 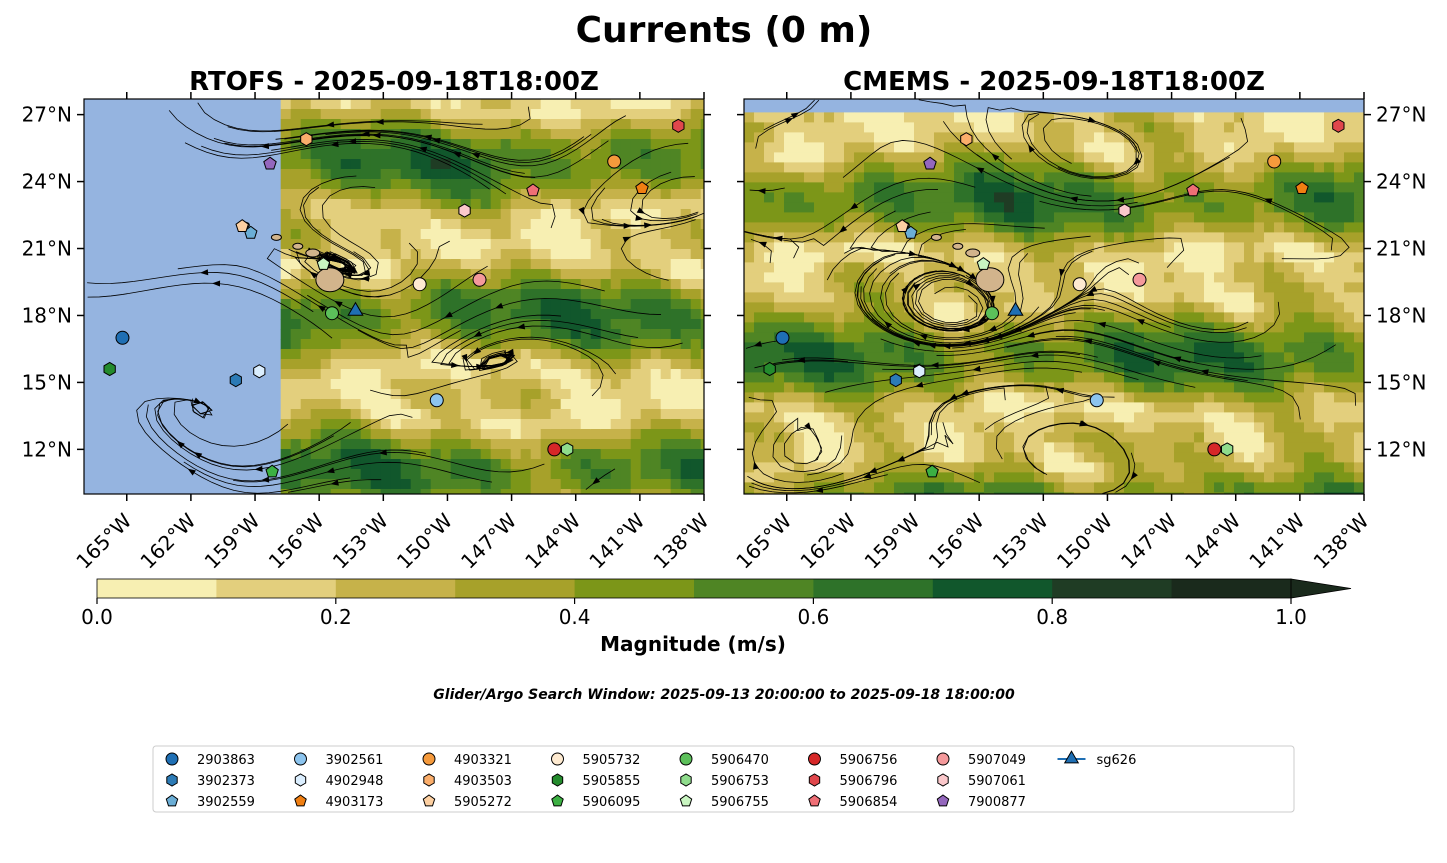 I want to click on legend-label: 5906753, so click(x=740, y=781).